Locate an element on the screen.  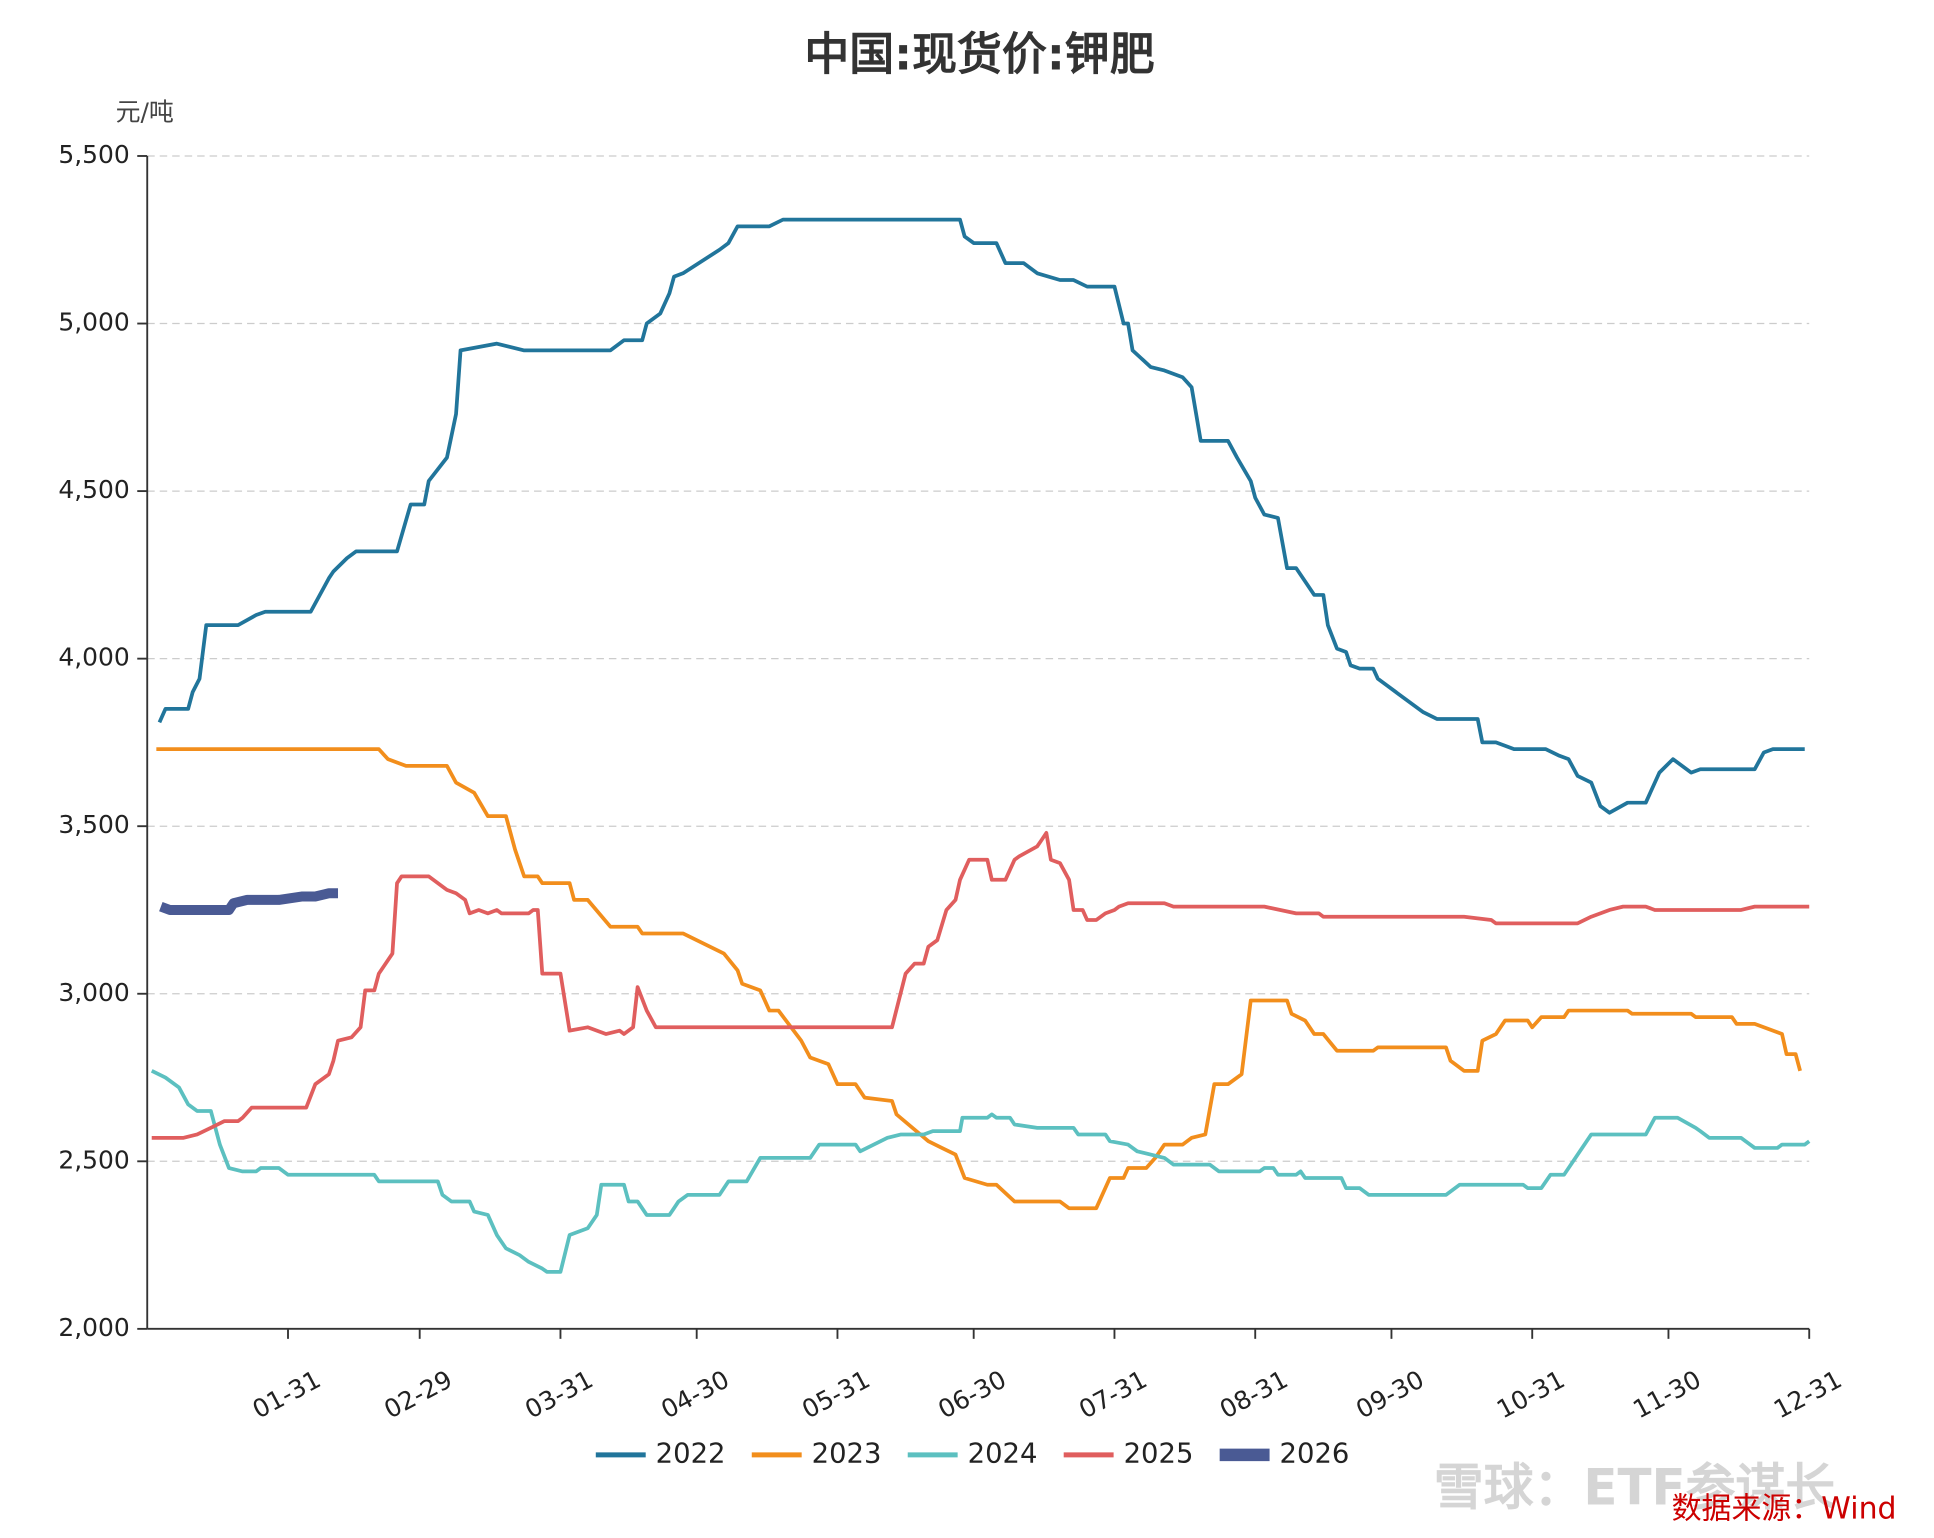
x-tick-label: 04-30 is located at coordinates (695, 1395).